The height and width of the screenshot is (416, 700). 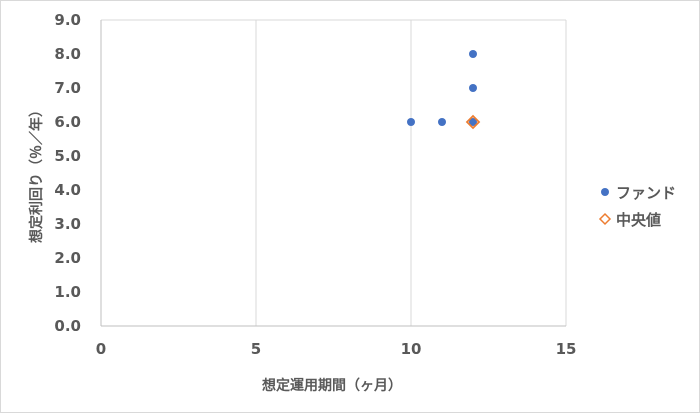 What do you see at coordinates (411, 349) in the screenshot?
I see `x-tick-label-2: 10` at bounding box center [411, 349].